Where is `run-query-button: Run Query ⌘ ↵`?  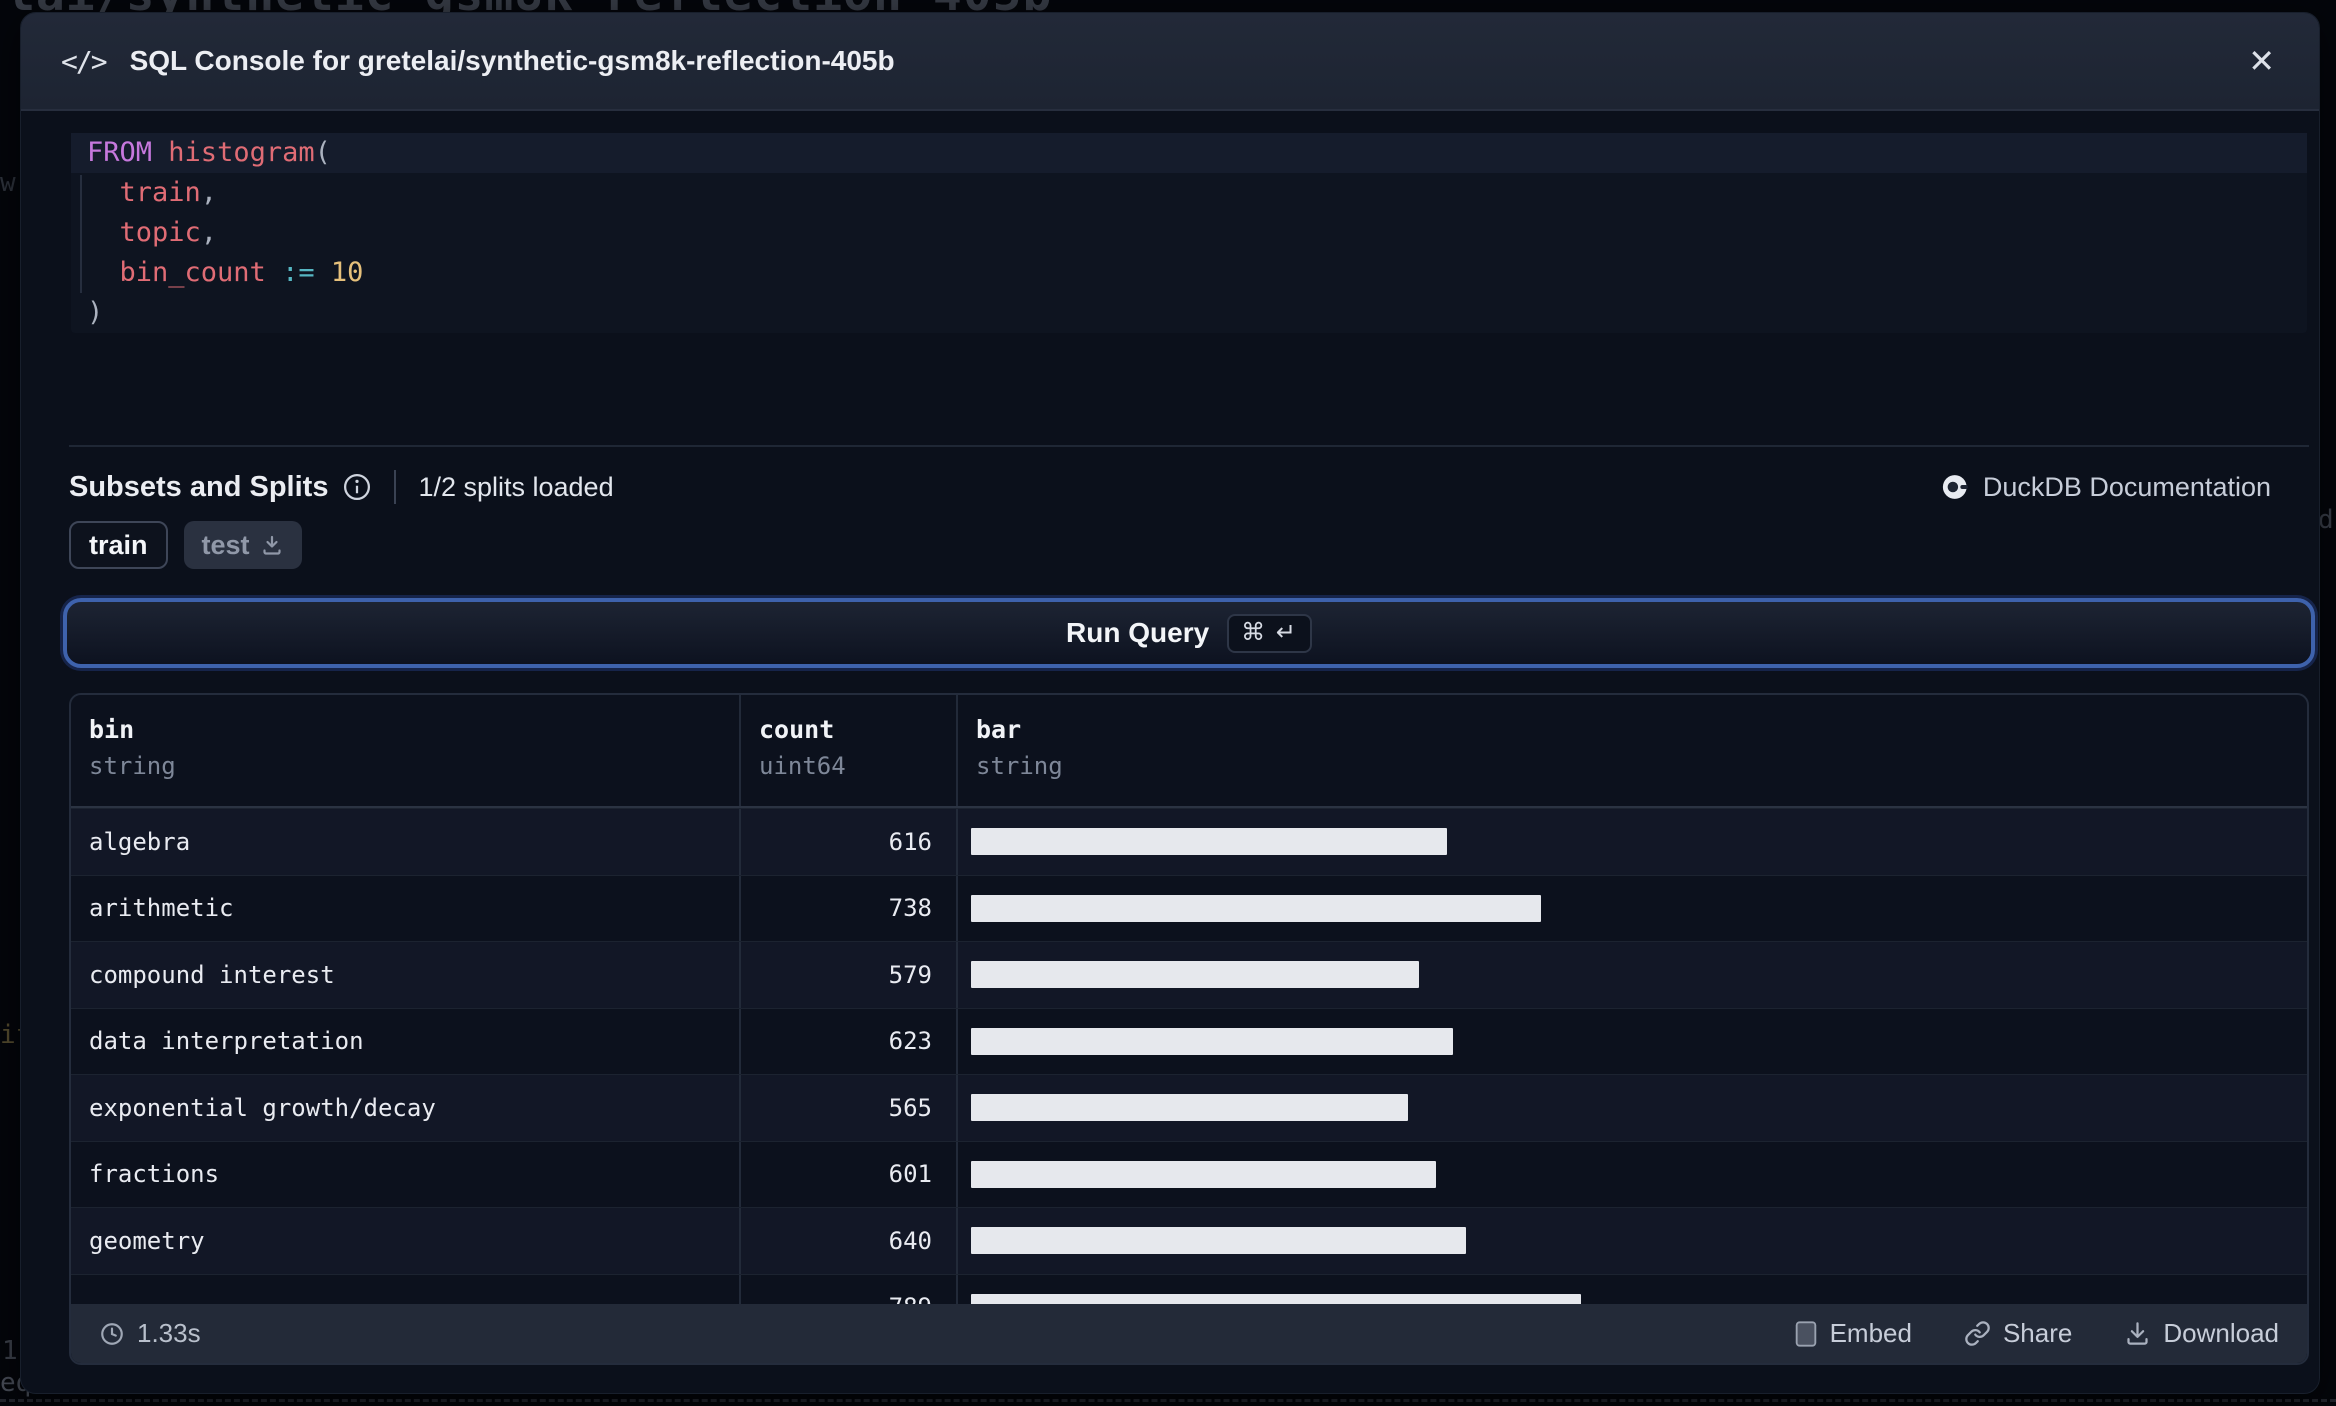
run-query-button: Run Query ⌘ ↵ is located at coordinates (1189, 633).